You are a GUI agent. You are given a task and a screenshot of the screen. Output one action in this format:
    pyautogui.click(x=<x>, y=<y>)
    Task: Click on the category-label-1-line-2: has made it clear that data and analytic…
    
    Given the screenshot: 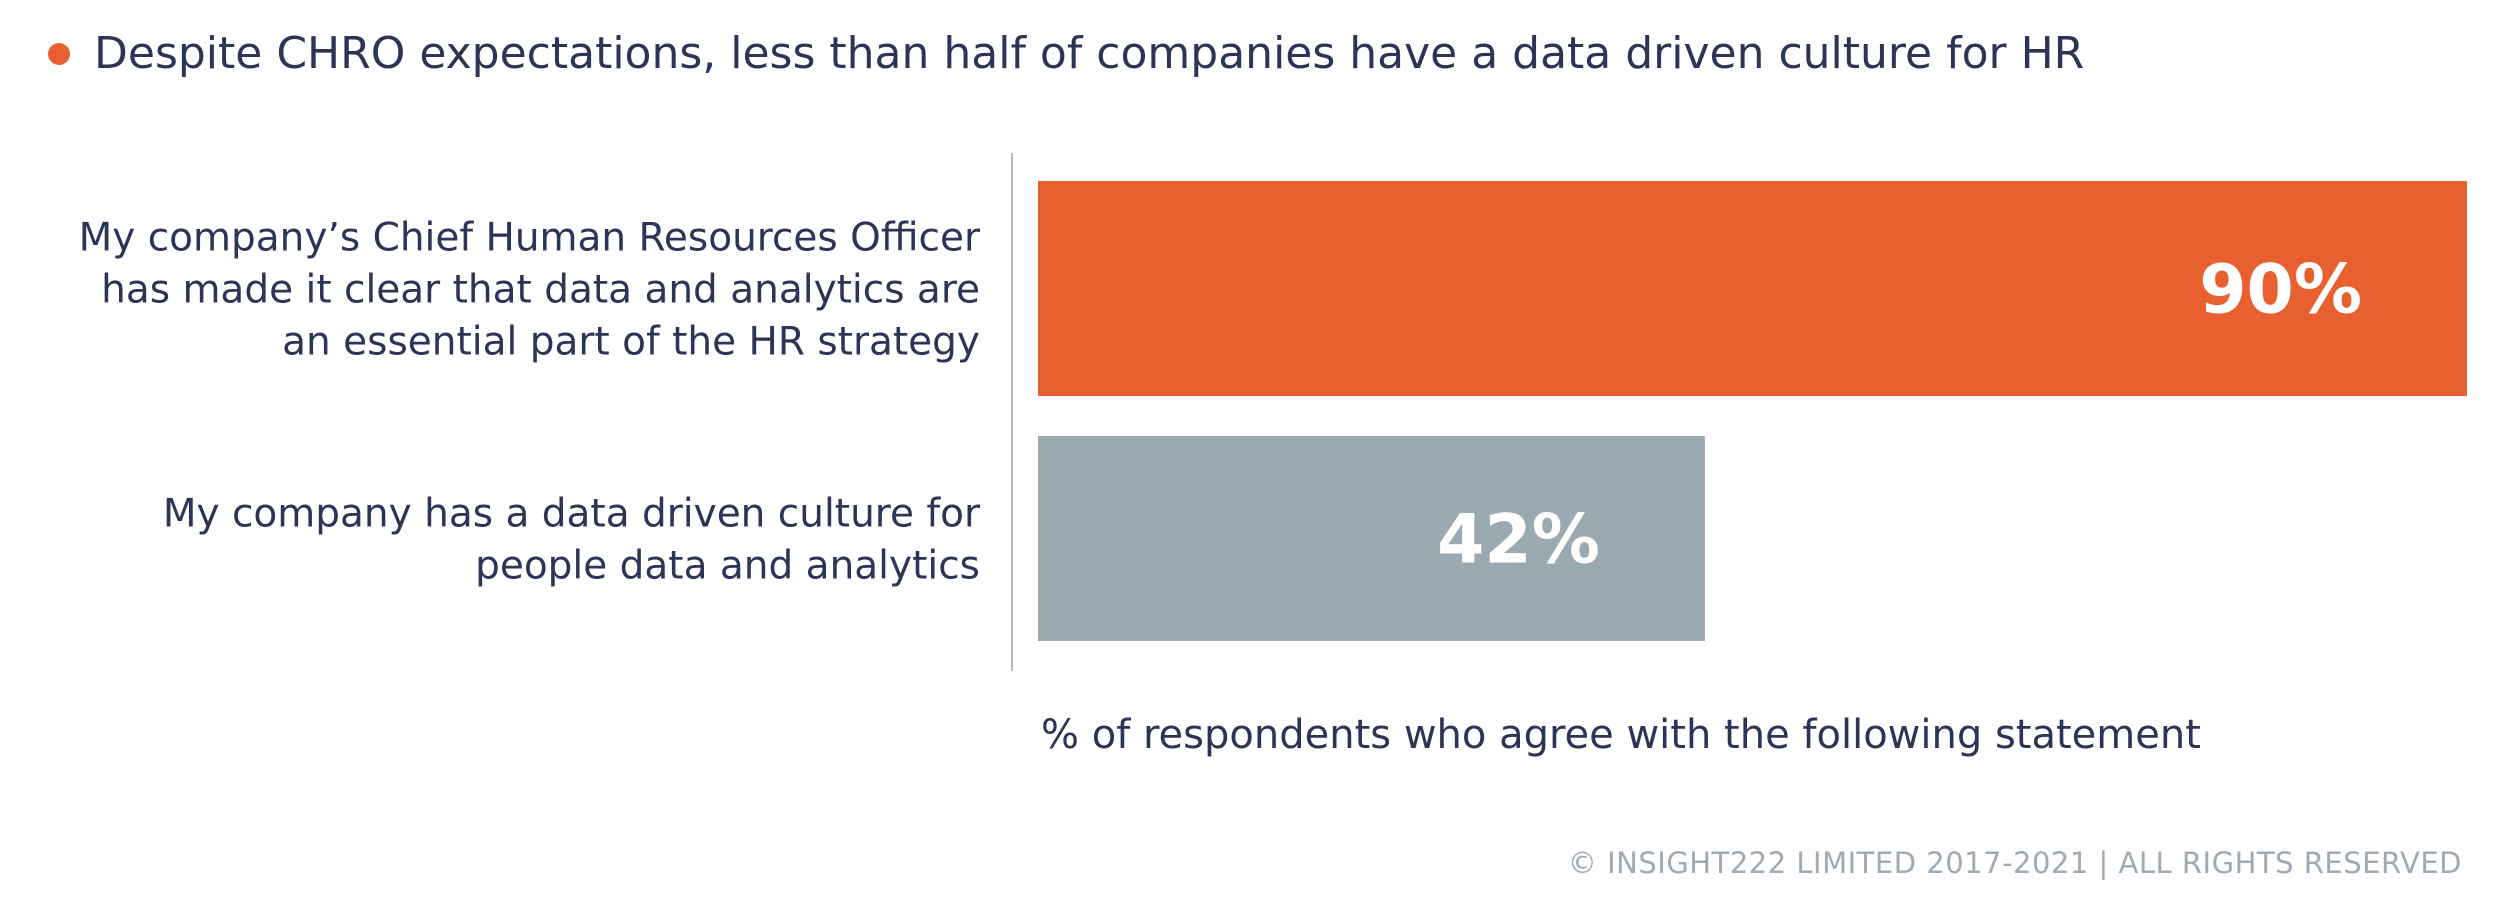 What is the action you would take?
    pyautogui.click(x=540, y=290)
    